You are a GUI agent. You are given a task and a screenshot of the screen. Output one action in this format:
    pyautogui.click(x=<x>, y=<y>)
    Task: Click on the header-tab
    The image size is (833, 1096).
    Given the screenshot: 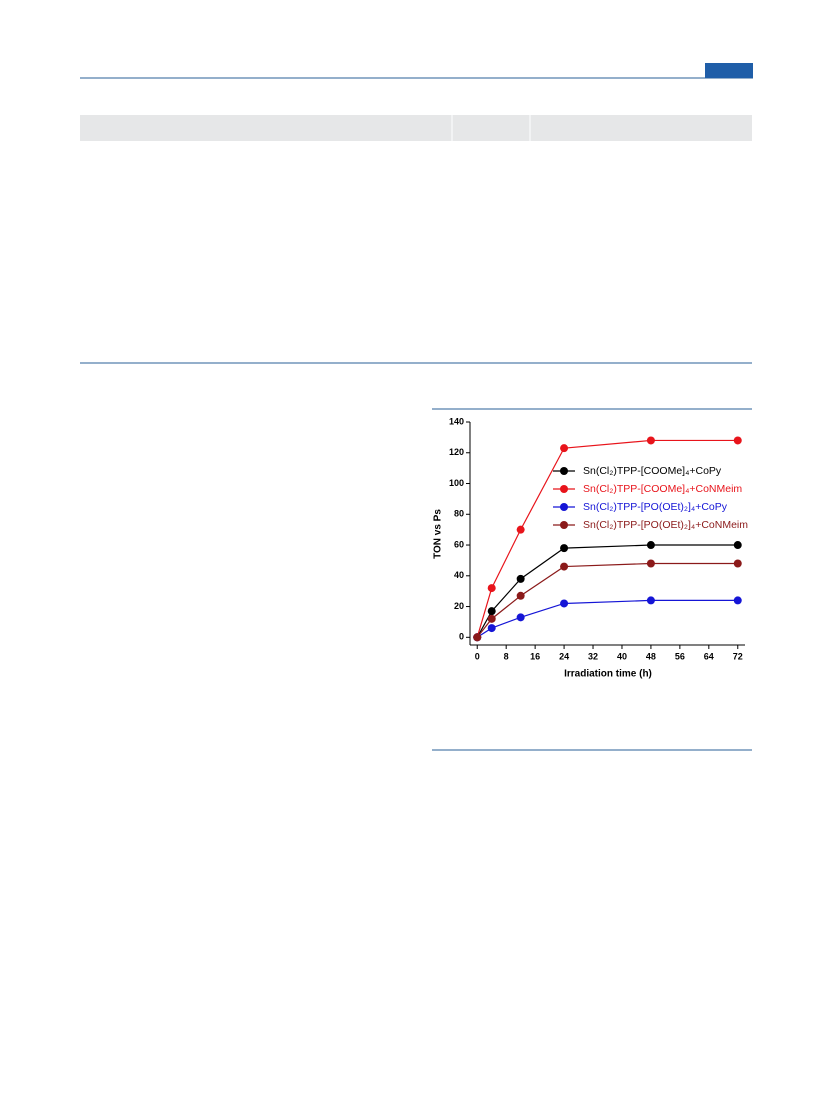 What is the action you would take?
    pyautogui.click(x=729, y=70)
    